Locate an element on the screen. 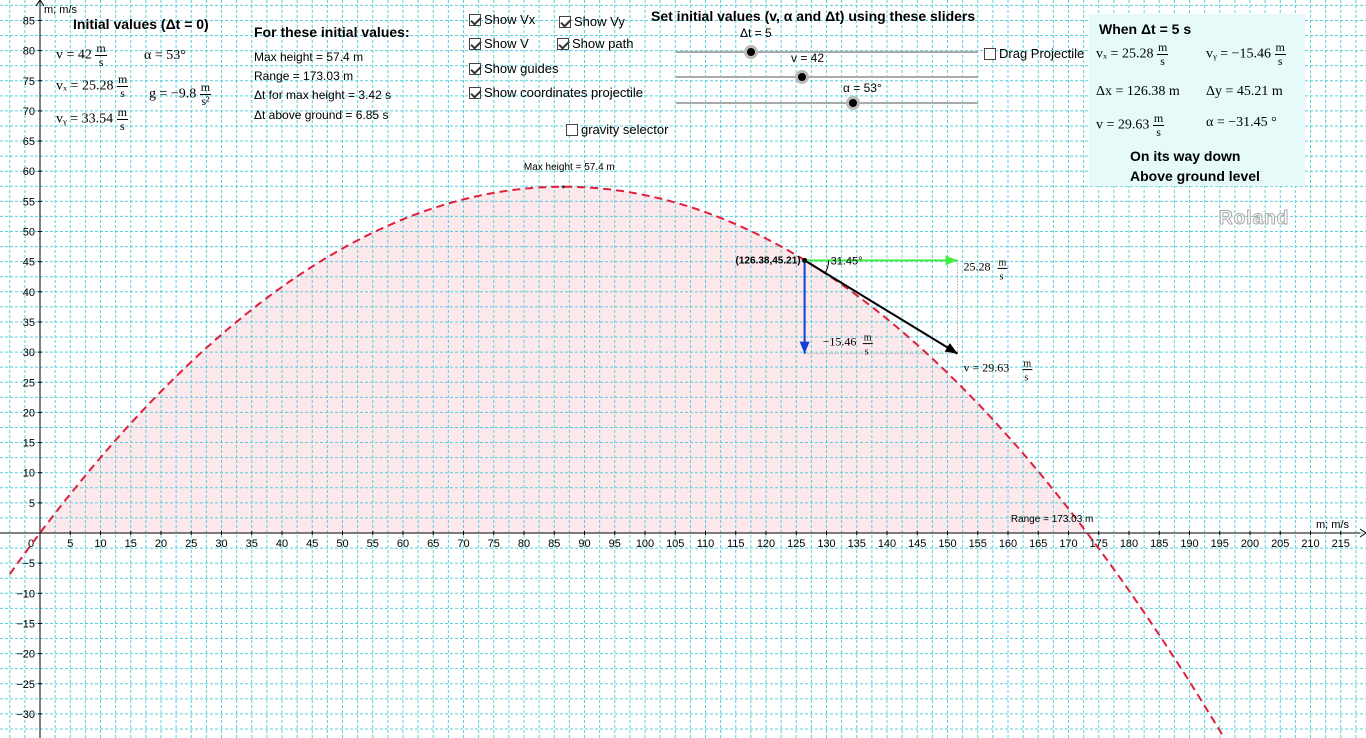 Image resolution: width=1366 pixels, height=738 pixels. range-text: Range = 173.03 m is located at coordinates (304, 76).